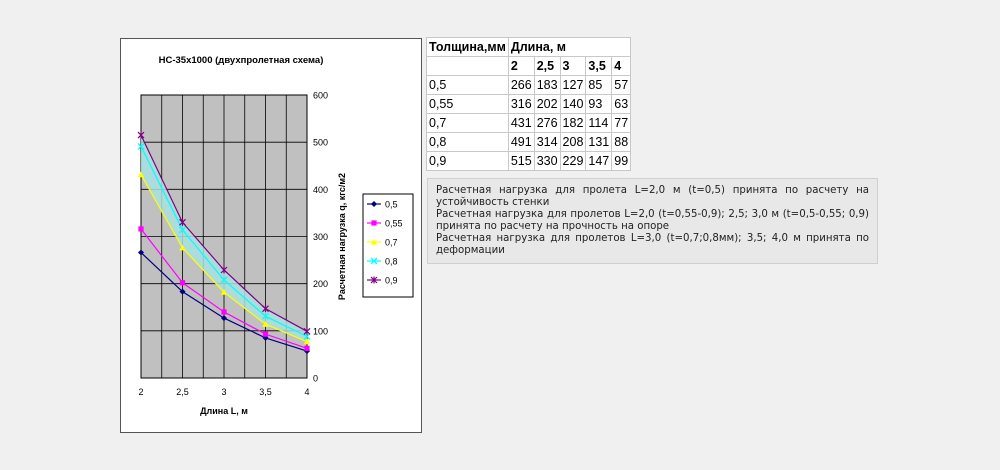 This screenshot has height=470, width=1000. I want to click on value-cell: 77, so click(621, 123).